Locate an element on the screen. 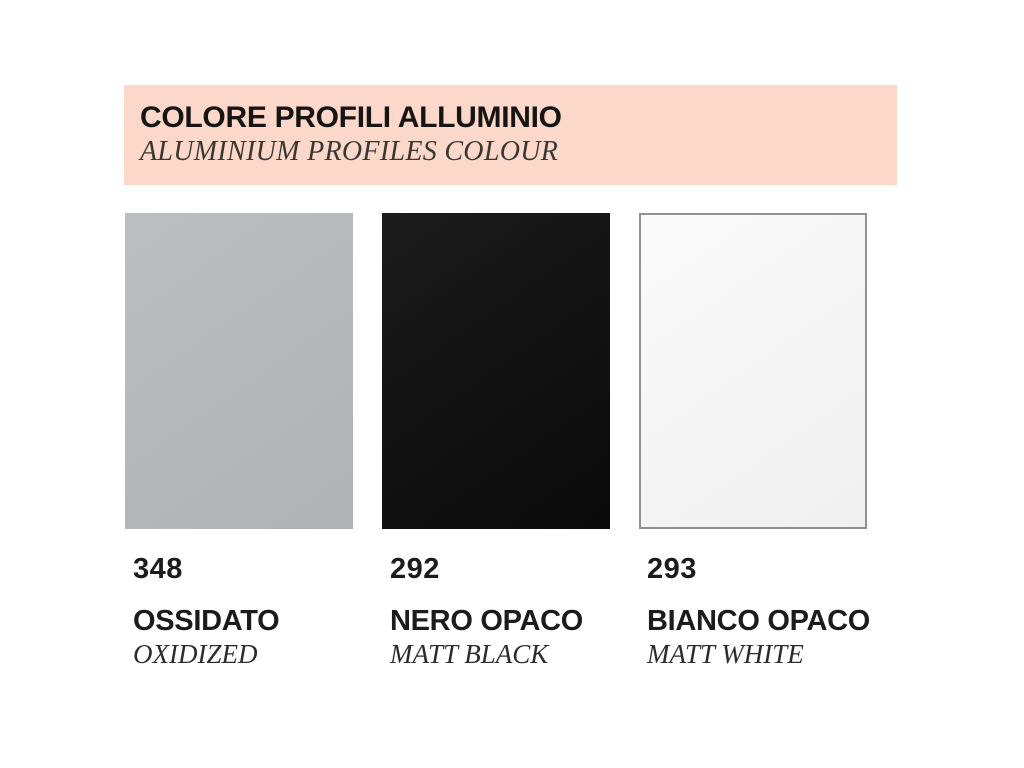 Image resolution: width=1024 pixels, height=768 pixels. swatch-name: NERO OPACO is located at coordinates (487, 621).